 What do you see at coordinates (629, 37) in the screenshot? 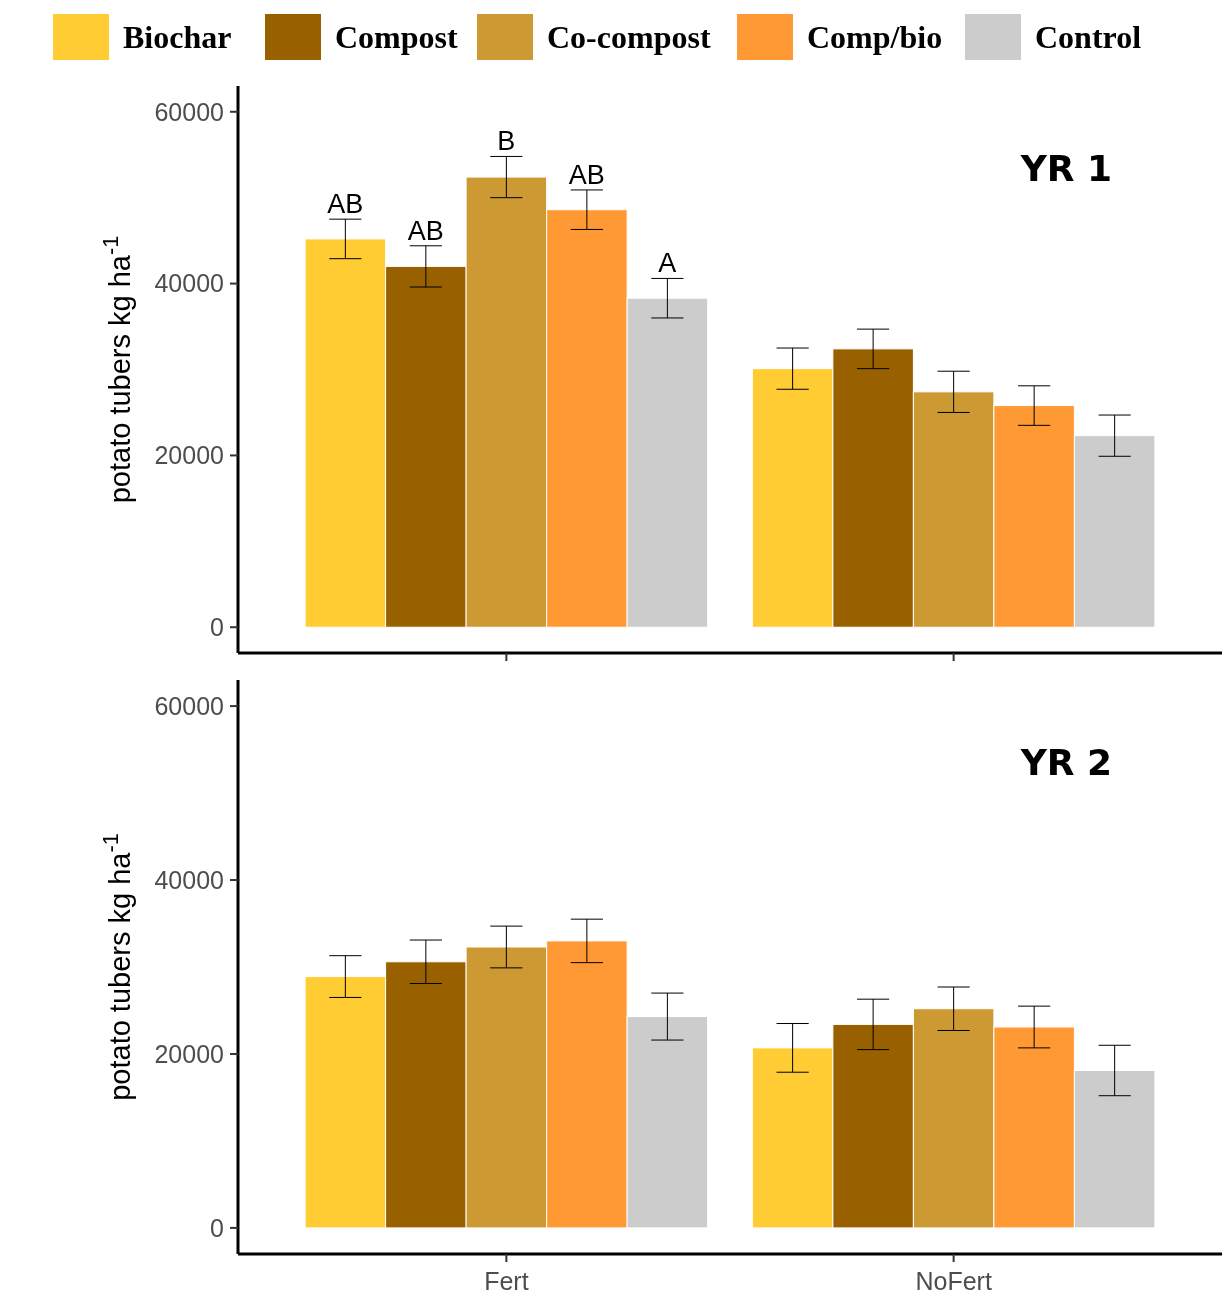
I see `legend-label: Co-compost` at bounding box center [629, 37].